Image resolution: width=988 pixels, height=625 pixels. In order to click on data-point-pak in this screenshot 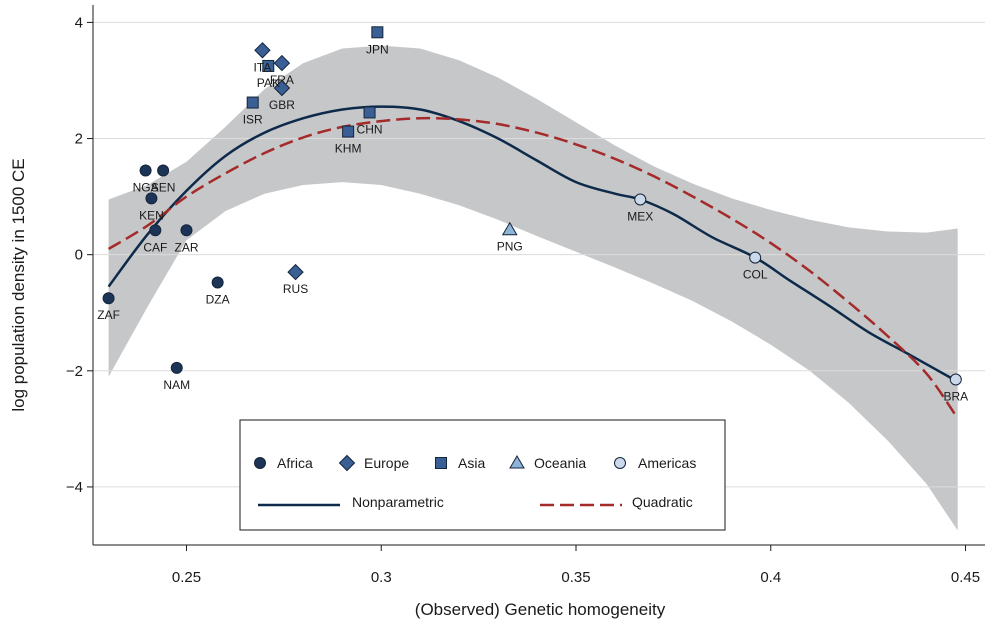, I will do `click(268, 65)`.